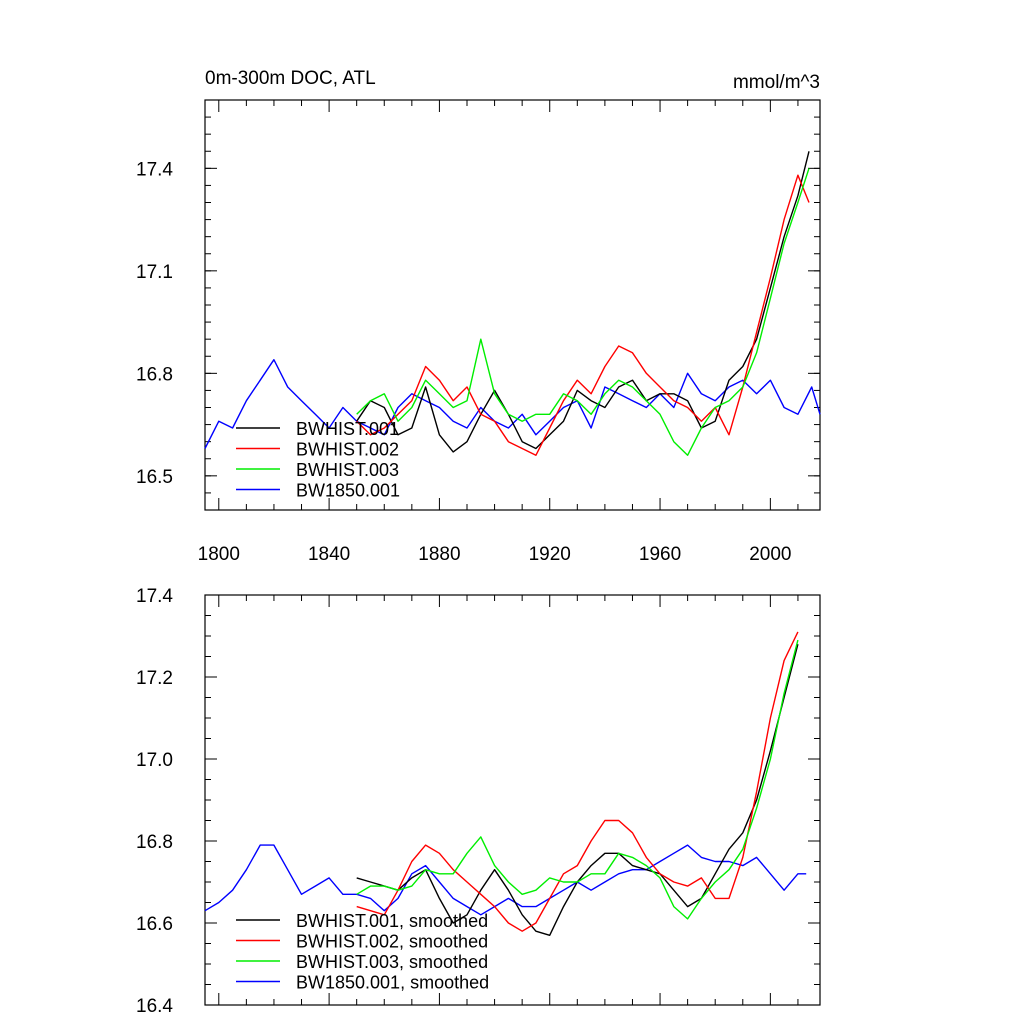  What do you see at coordinates (770, 554) in the screenshot?
I see `x-tick-label: 2000` at bounding box center [770, 554].